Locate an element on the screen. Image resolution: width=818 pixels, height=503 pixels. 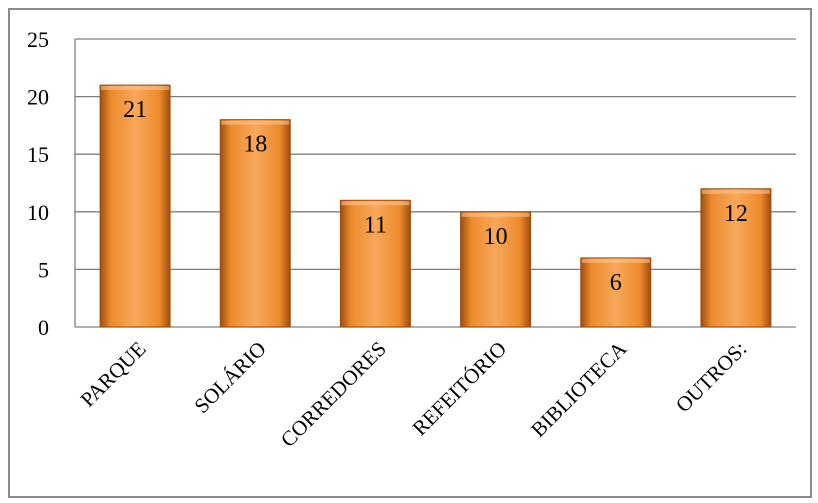
y-tick-label: 15 is located at coordinates (38, 154).